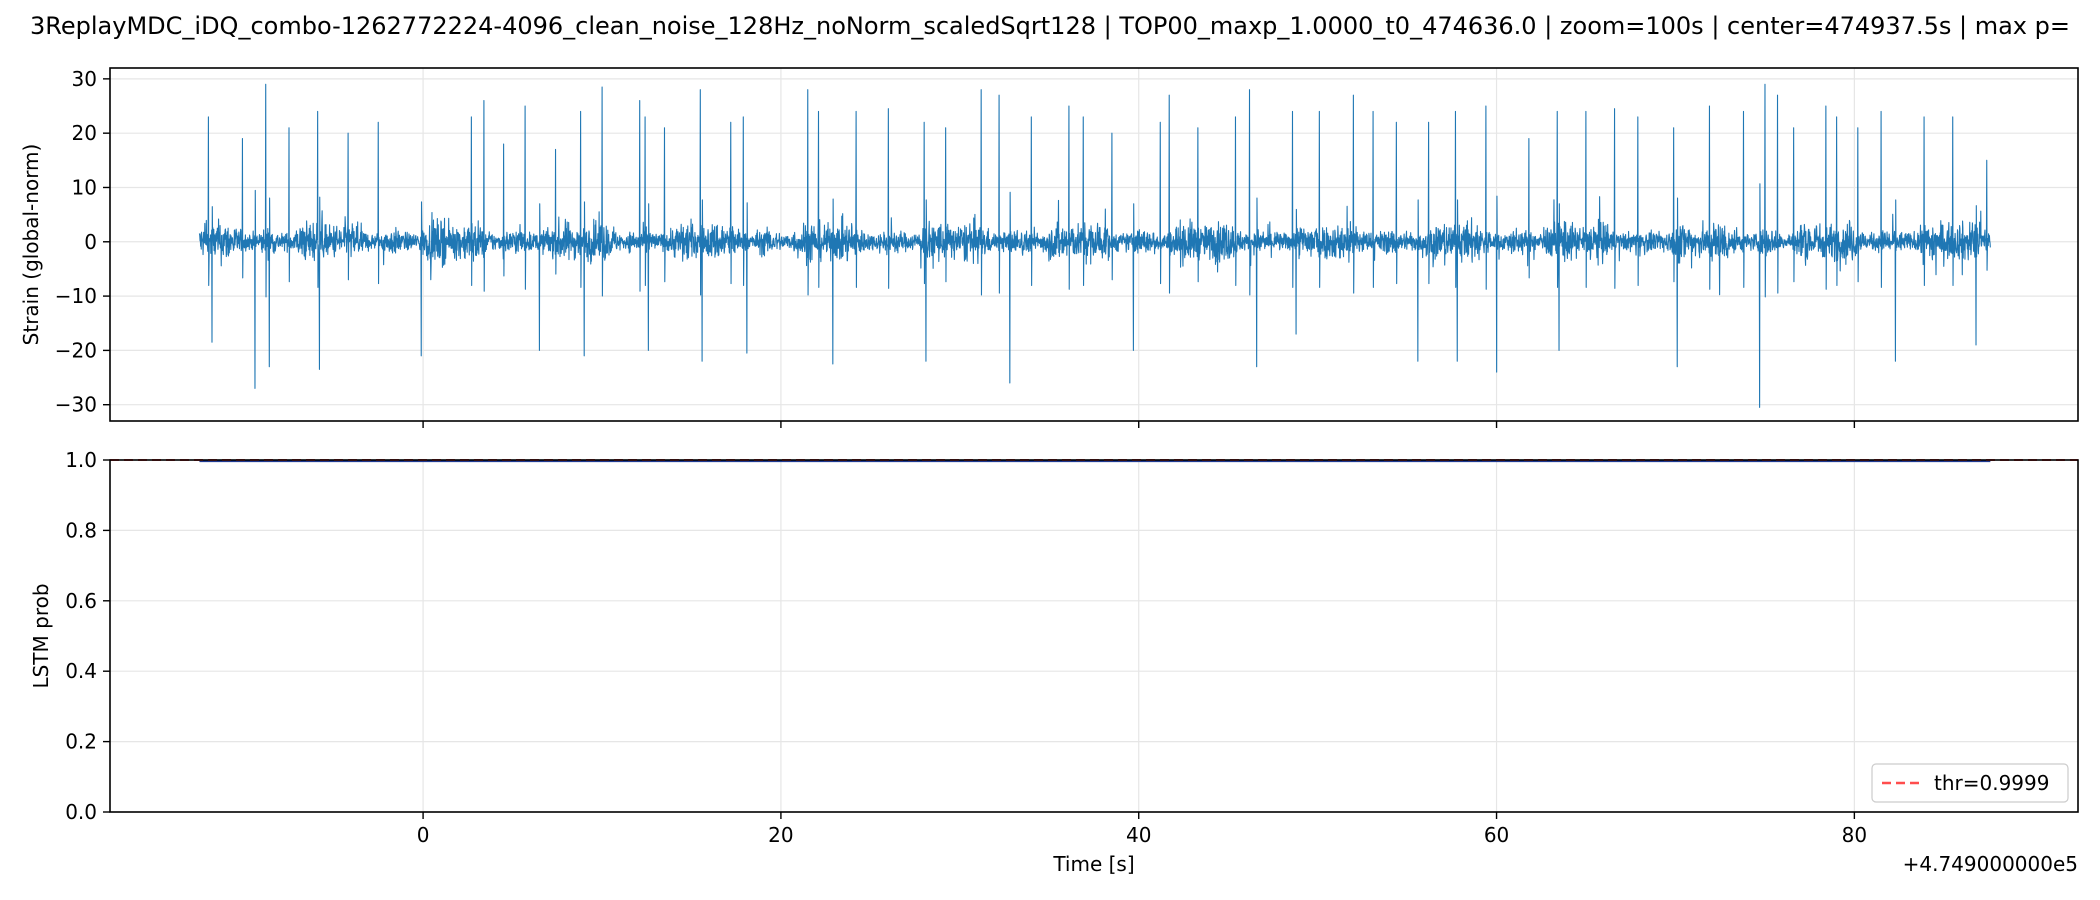 Image resolution: width=2100 pixels, height=900 pixels. What do you see at coordinates (81, 460) in the screenshot?
I see `probability-y-tick-label: 1.0` at bounding box center [81, 460].